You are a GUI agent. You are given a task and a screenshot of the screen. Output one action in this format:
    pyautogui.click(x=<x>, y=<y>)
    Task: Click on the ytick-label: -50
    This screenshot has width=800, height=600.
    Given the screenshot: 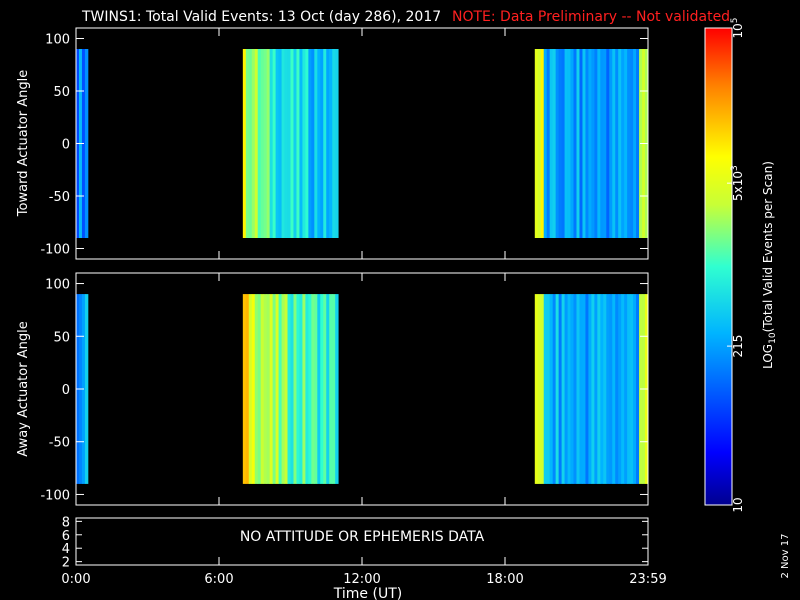 What is the action you would take?
    pyautogui.click(x=59, y=197)
    